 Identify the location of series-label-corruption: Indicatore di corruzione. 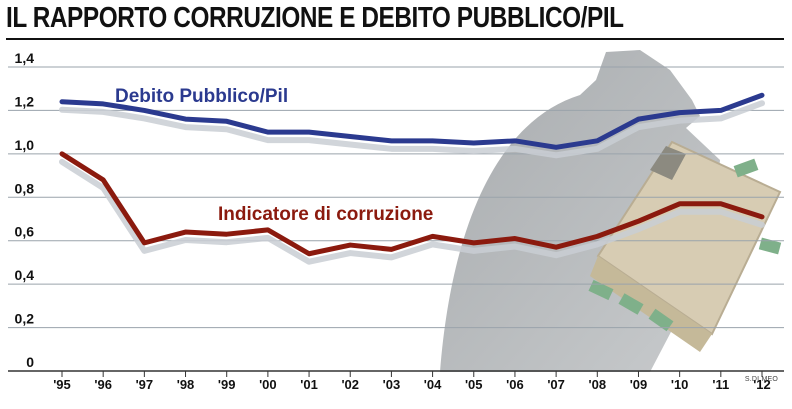
(325, 214).